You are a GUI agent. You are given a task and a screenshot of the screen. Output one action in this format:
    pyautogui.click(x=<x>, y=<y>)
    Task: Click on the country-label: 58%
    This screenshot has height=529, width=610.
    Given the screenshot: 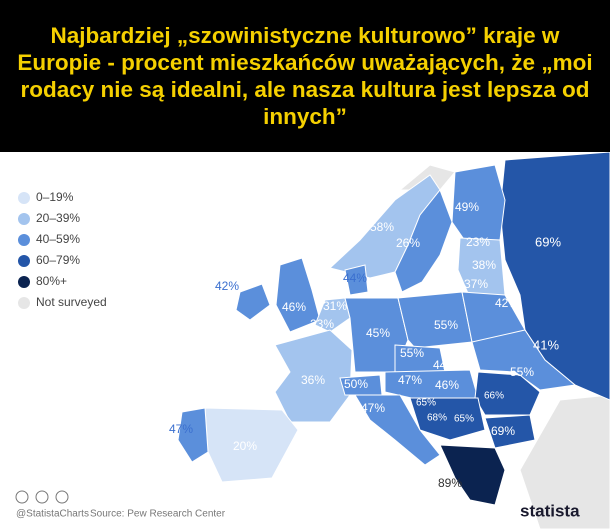 What is the action you would take?
    pyautogui.click(x=382, y=227)
    